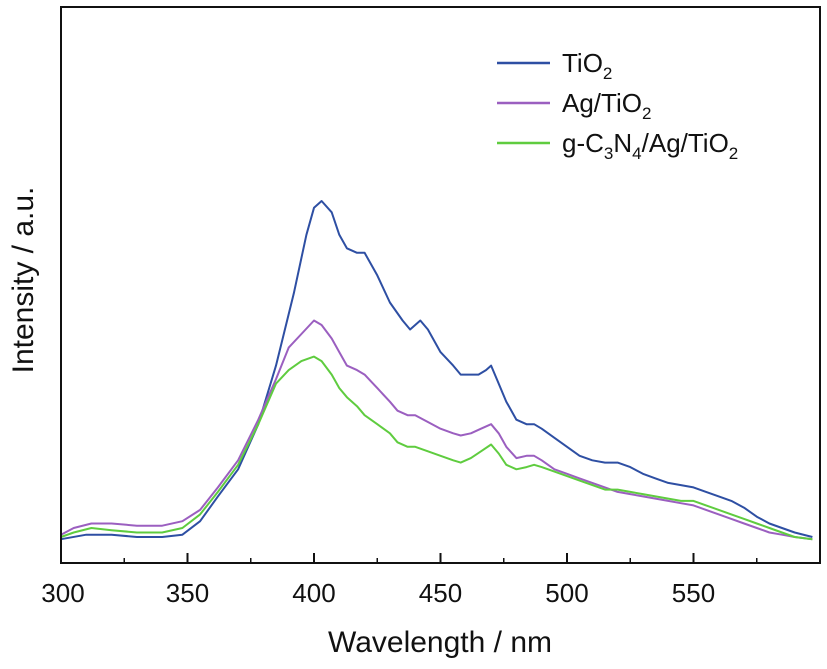 The image size is (827, 669). I want to click on y-axis-title: Intensity / a.u., so click(23, 280).